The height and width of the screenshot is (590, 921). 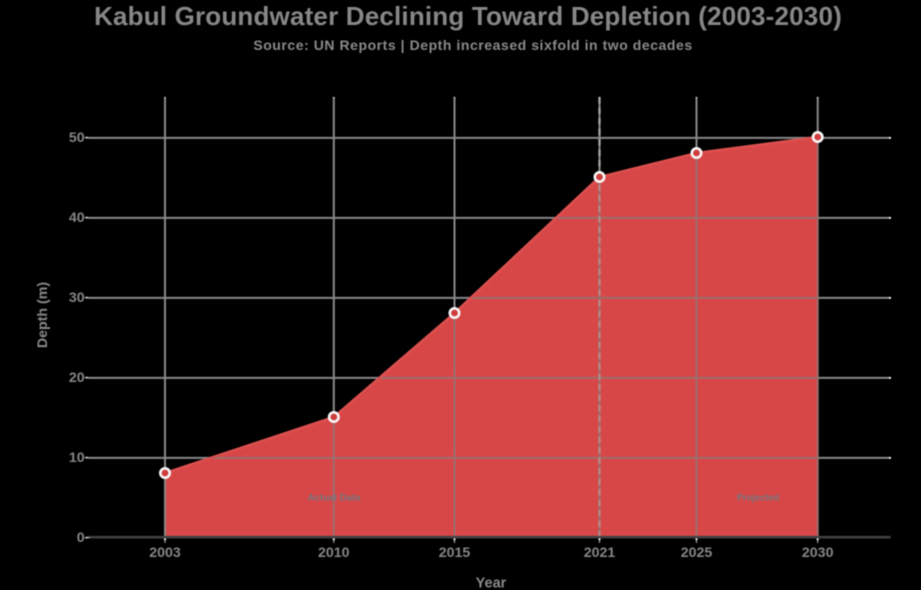 What do you see at coordinates (165, 553) in the screenshot?
I see `svg-text: 2003` at bounding box center [165, 553].